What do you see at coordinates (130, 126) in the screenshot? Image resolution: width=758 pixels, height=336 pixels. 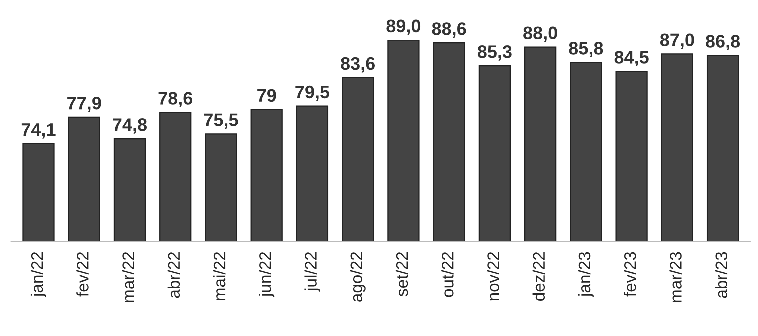 I see `data-label: 74,8` at bounding box center [130, 126].